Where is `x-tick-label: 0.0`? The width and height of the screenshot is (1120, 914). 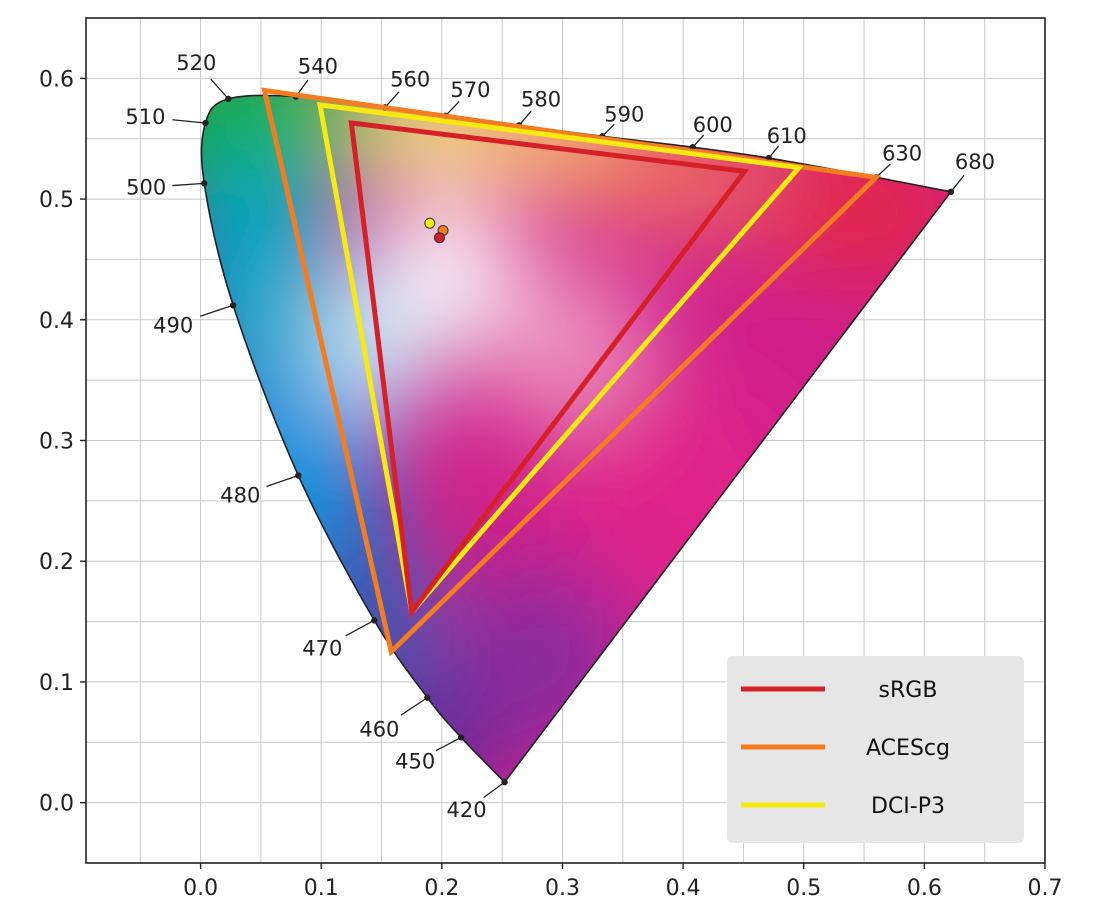
x-tick-label: 0.0 is located at coordinates (200, 888).